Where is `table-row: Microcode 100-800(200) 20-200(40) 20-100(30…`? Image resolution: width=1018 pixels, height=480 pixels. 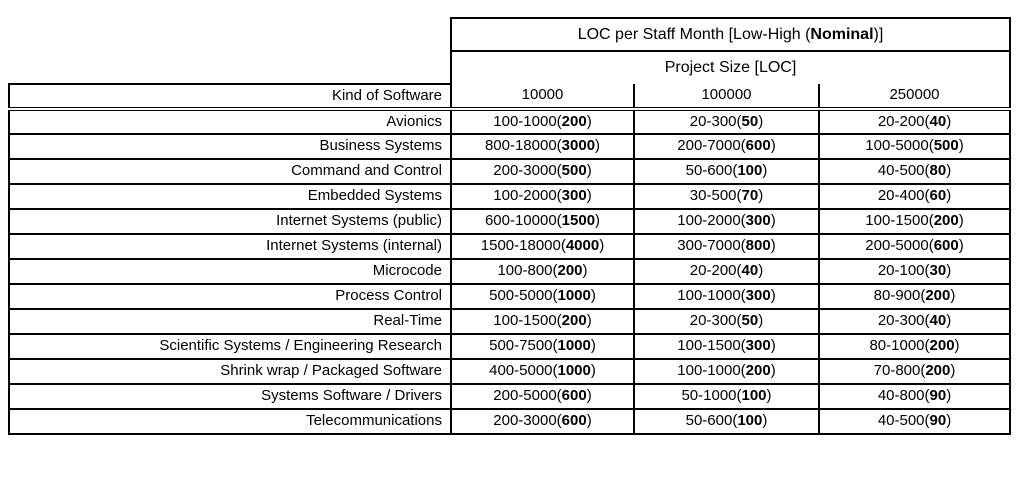 table-row: Microcode 100-800(200) 20-200(40) 20-100(30… is located at coordinates (510, 271).